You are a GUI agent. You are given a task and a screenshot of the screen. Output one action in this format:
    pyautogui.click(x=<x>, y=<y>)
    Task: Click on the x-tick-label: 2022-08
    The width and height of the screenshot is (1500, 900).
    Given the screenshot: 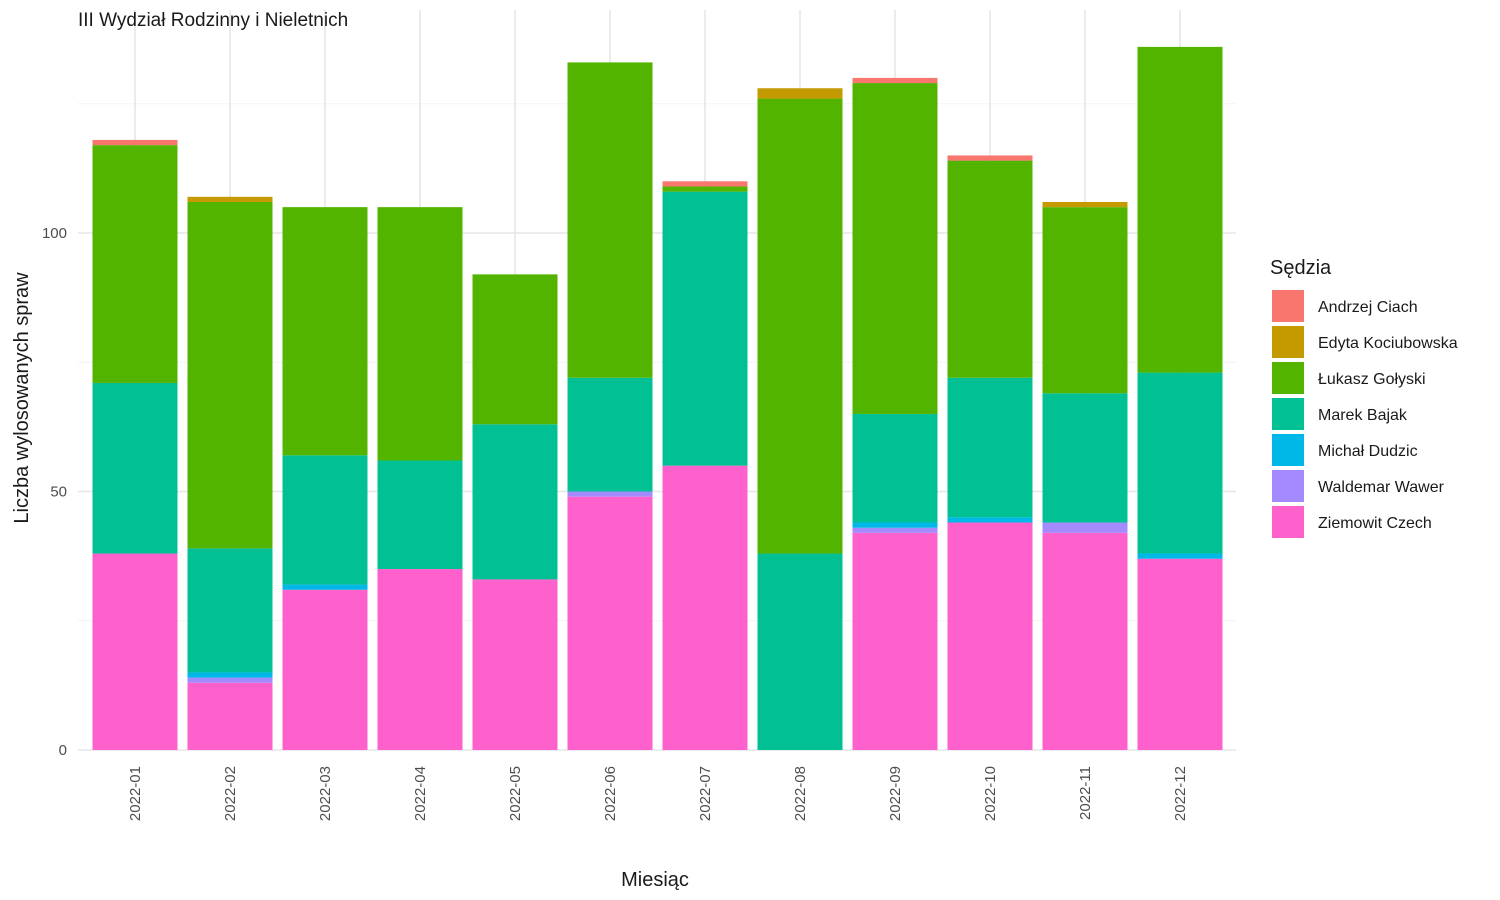 What is the action you would take?
    pyautogui.click(x=800, y=793)
    